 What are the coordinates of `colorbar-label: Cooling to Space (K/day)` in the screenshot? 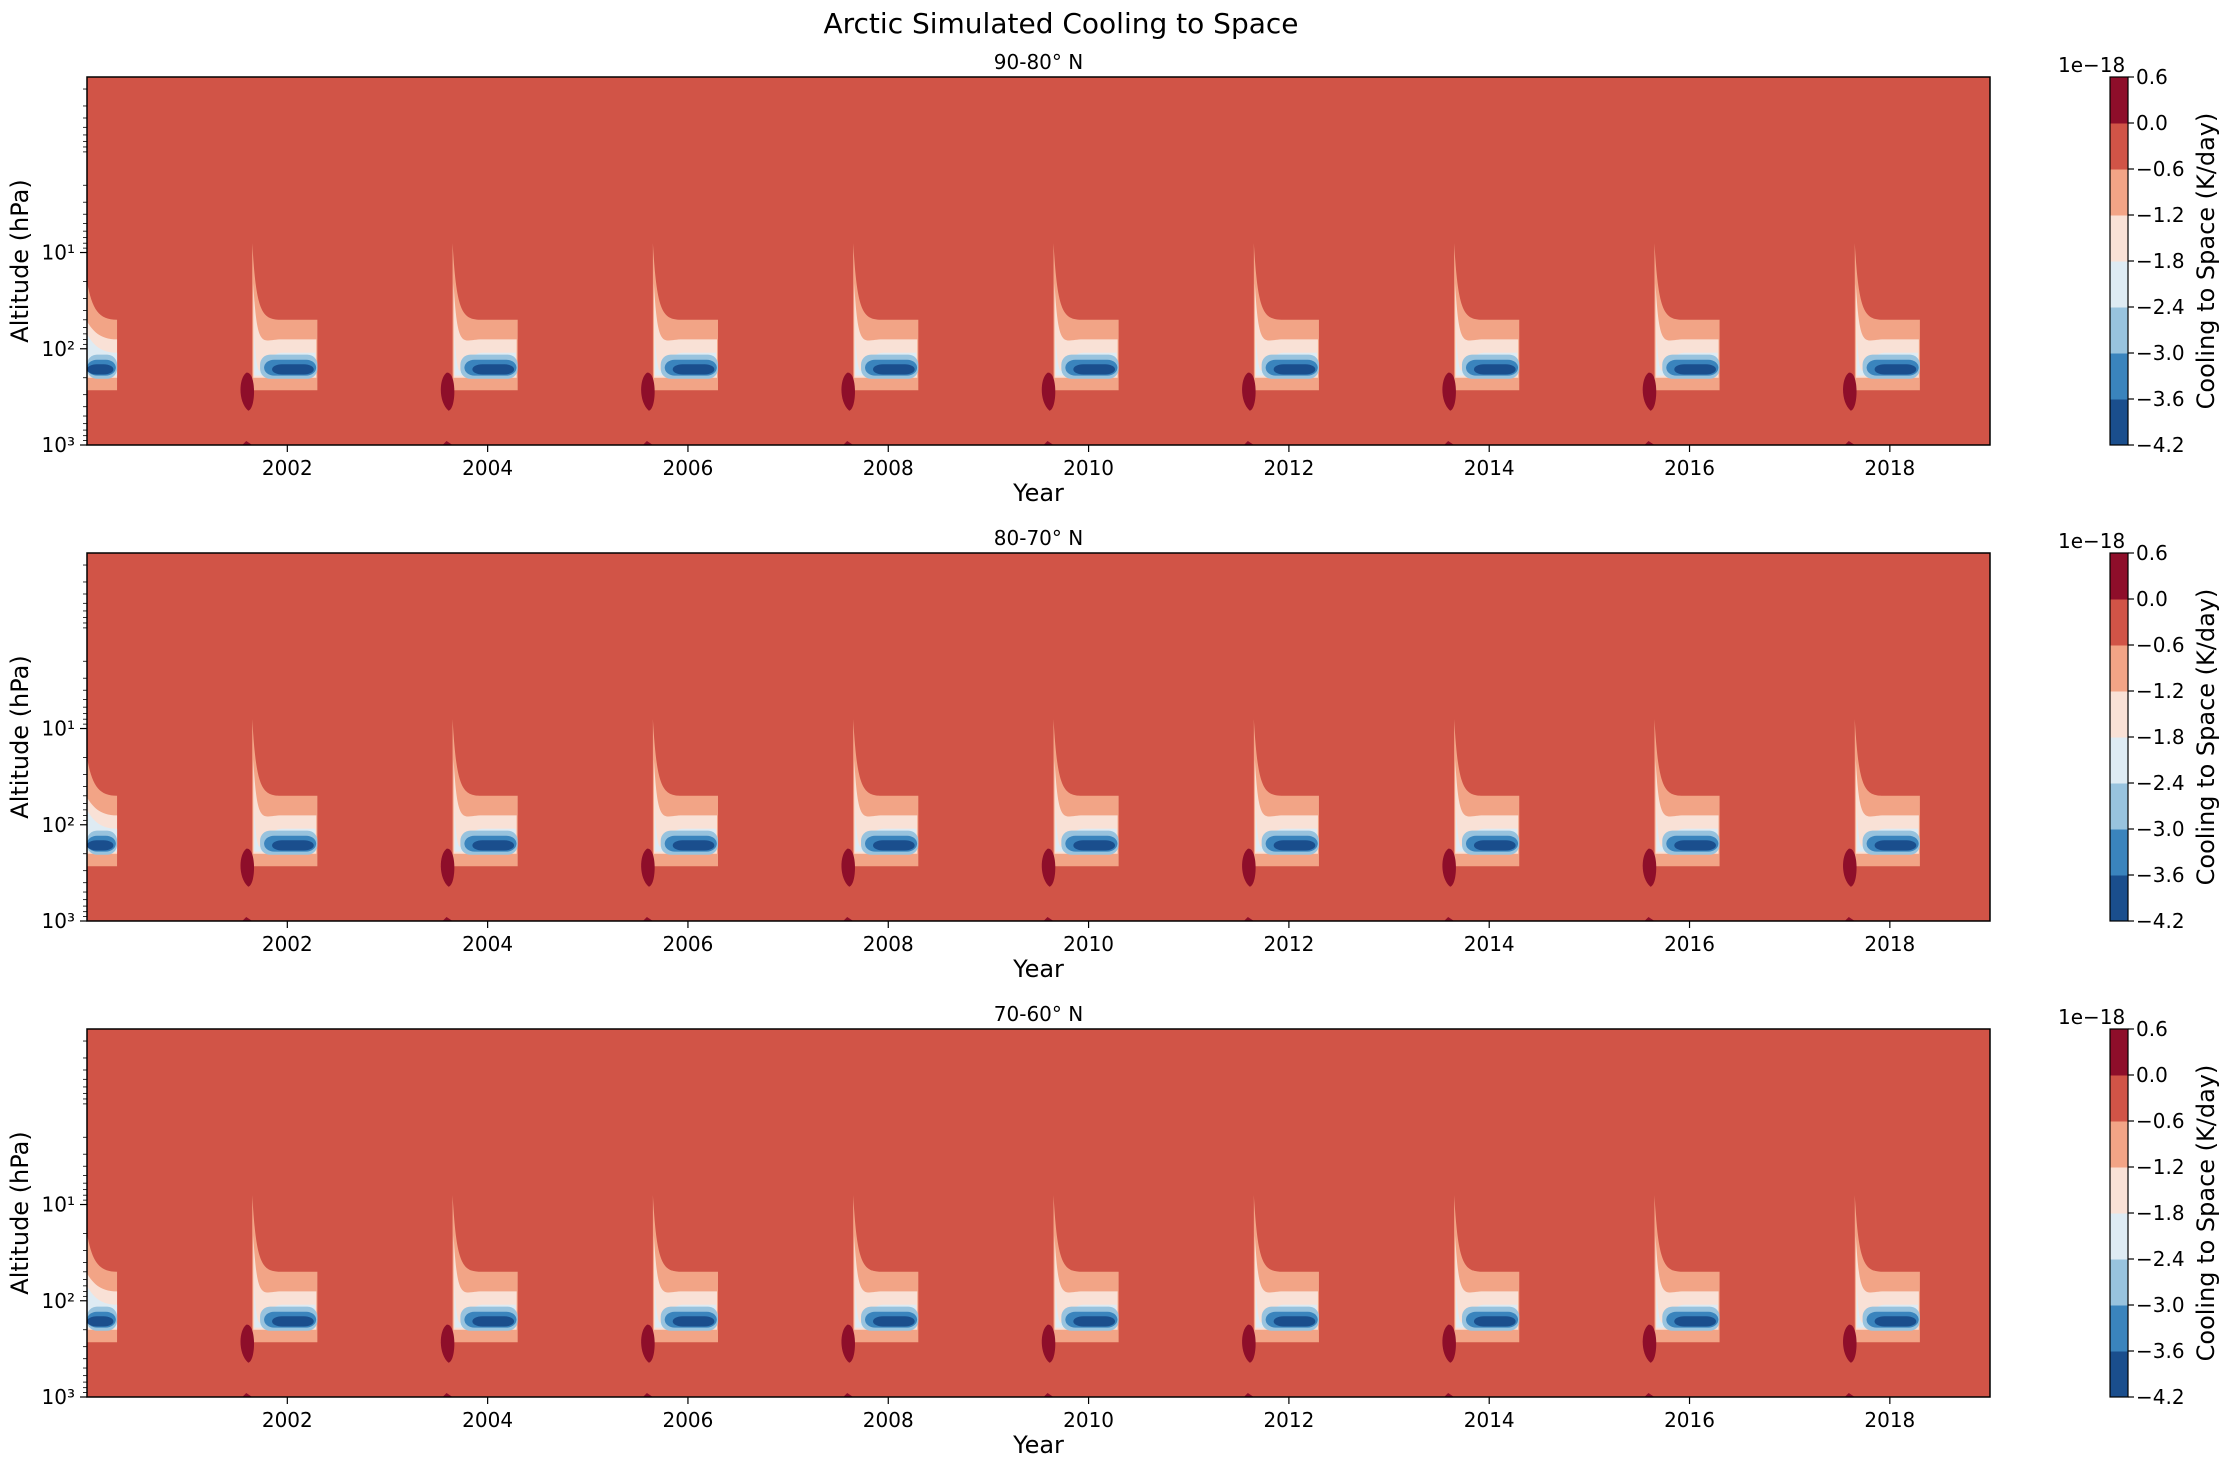 It's located at (2206, 261).